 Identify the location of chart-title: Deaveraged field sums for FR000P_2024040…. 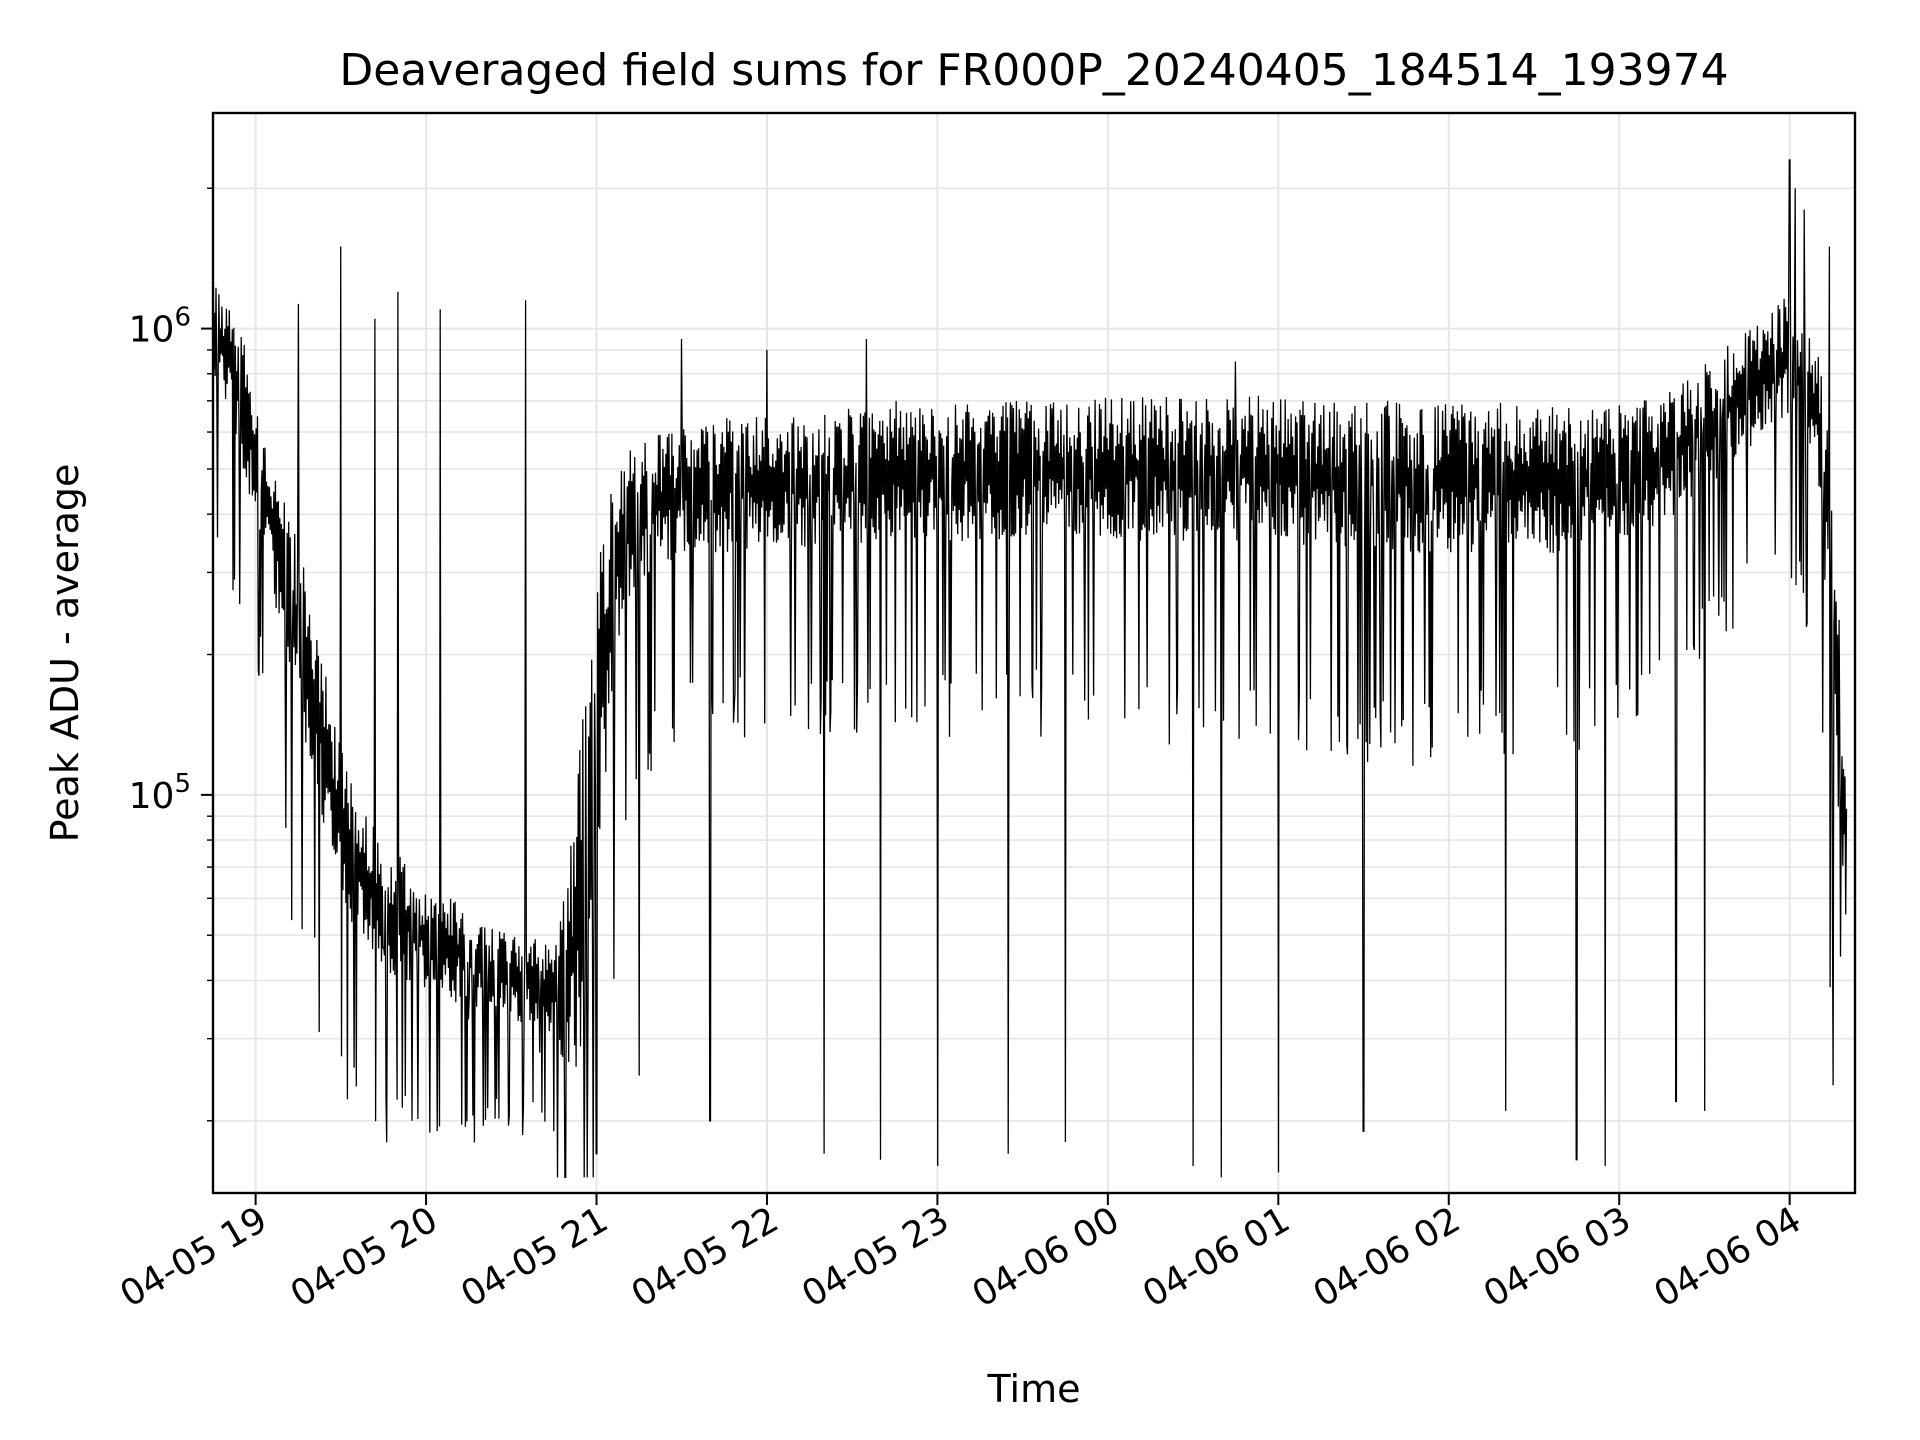
(1033, 70).